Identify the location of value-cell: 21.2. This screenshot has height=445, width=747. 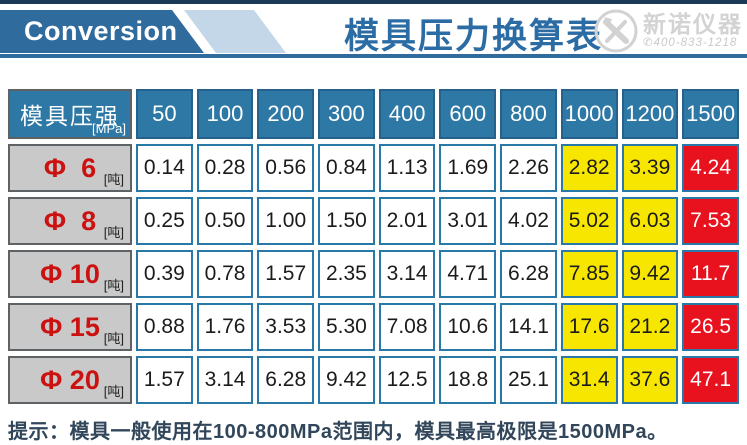
(650, 327).